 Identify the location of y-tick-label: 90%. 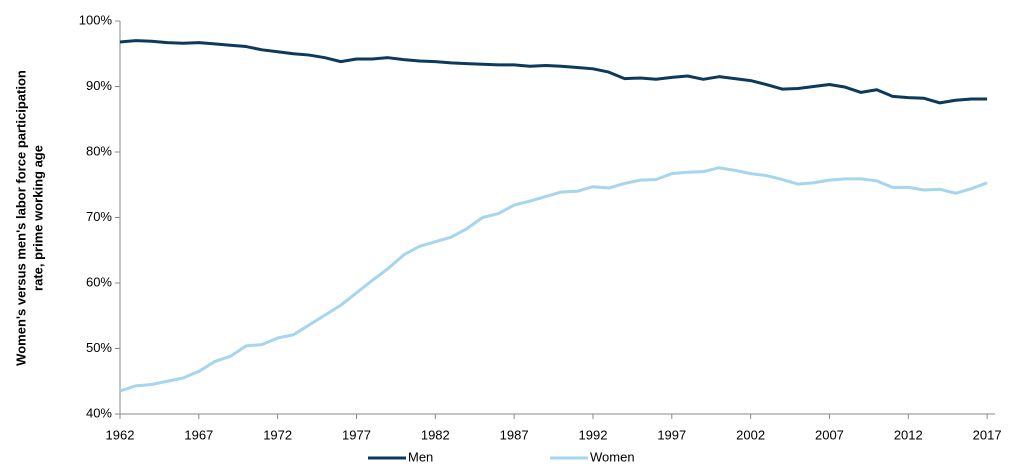
(99, 85).